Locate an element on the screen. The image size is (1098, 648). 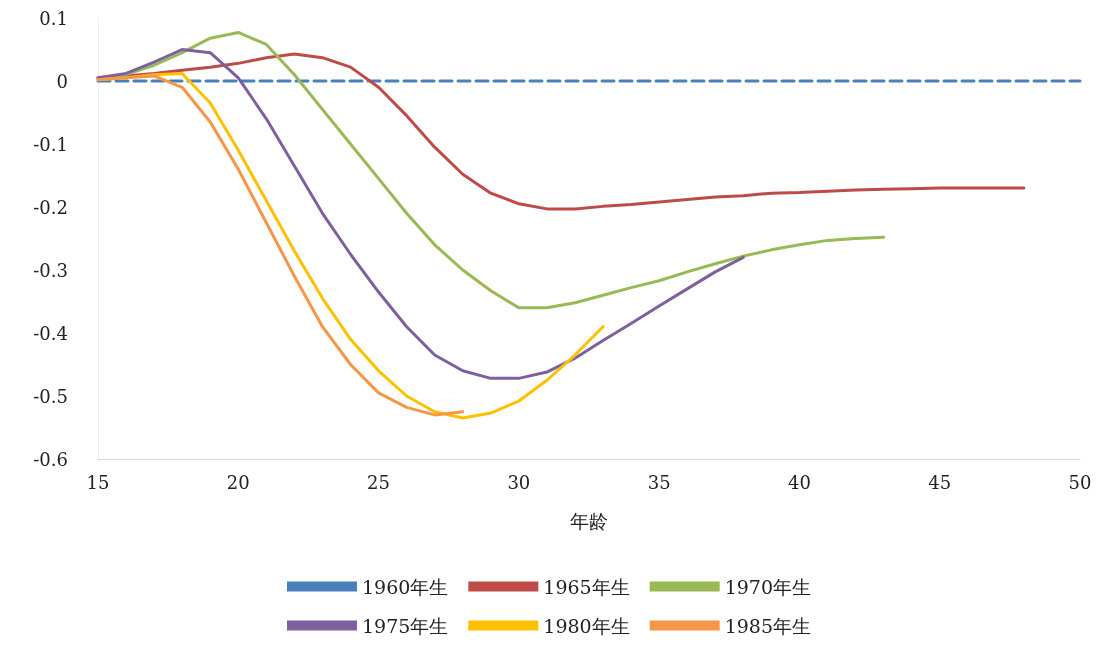
x-tick-label: 30 is located at coordinates (519, 482).